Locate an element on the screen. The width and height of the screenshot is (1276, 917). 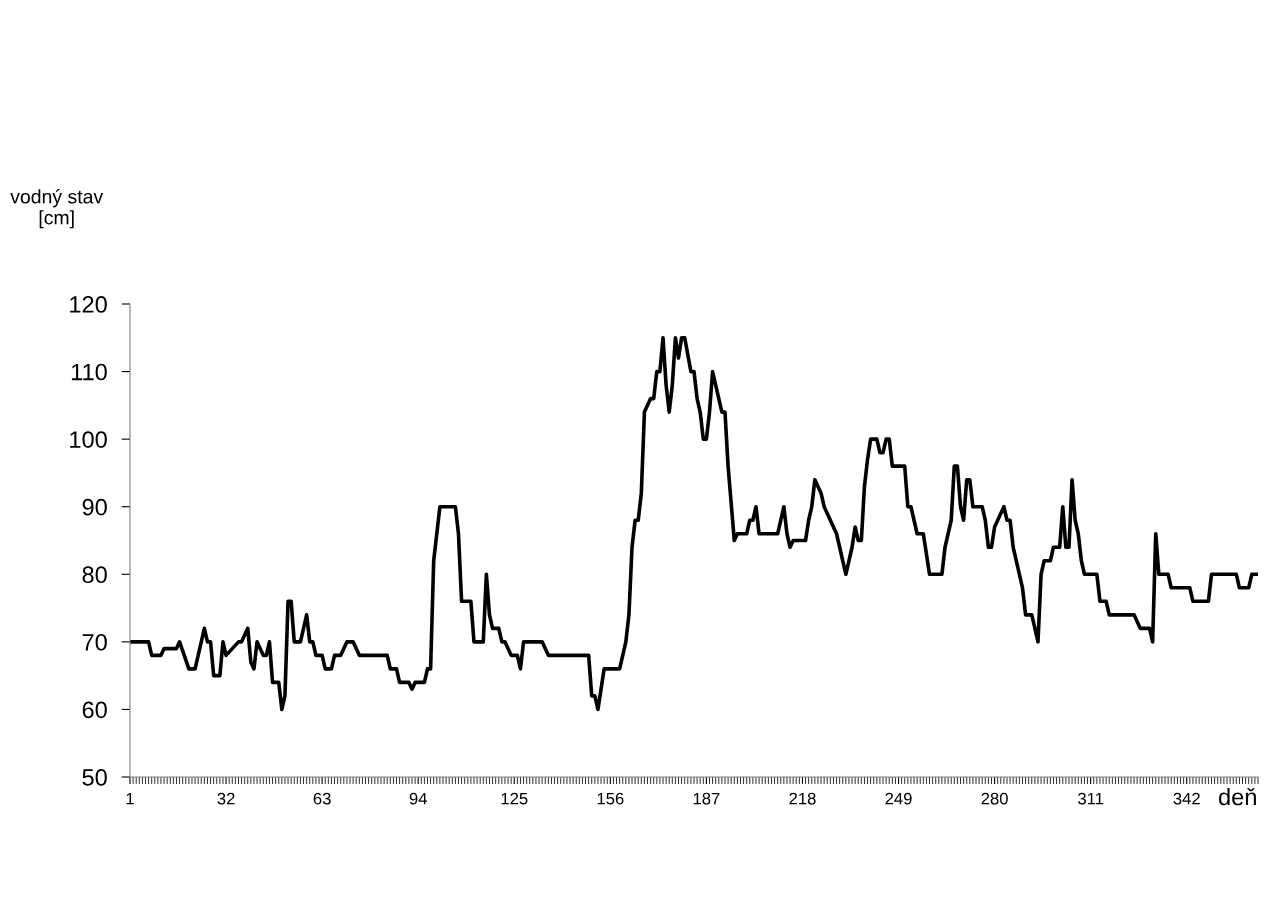
x-tick-label: 63 is located at coordinates (322, 798).